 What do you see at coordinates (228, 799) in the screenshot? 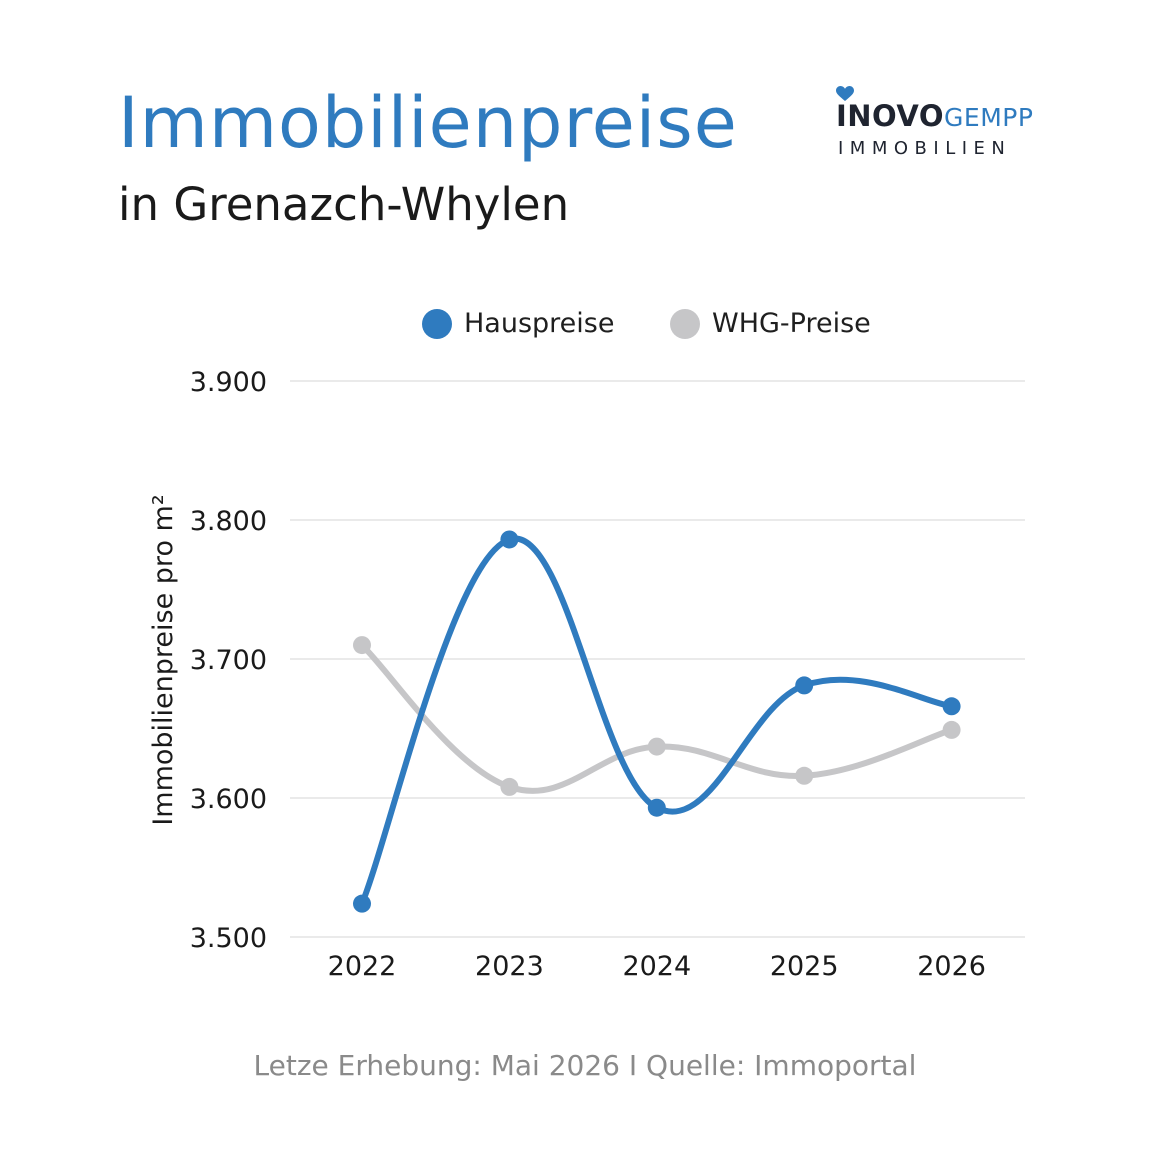
I see `y-tick-label: 3.600` at bounding box center [228, 799].